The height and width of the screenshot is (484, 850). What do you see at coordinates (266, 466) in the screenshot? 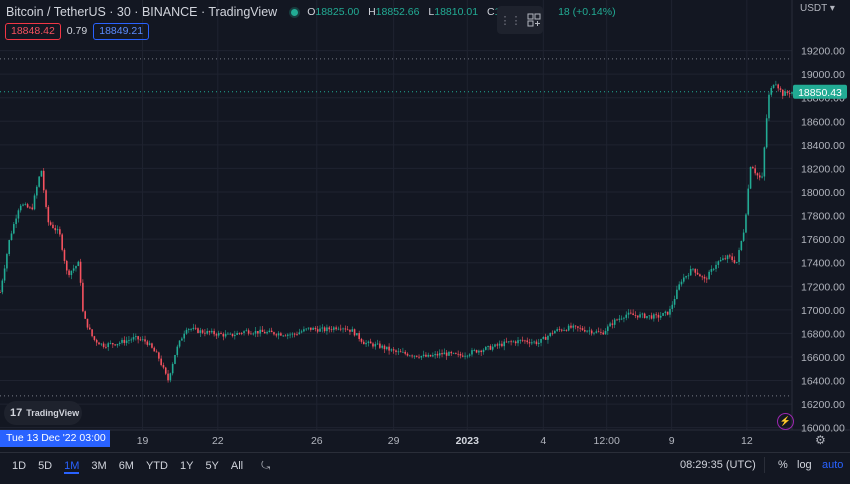
I see `date-range-icon: ⤿` at bounding box center [266, 466].